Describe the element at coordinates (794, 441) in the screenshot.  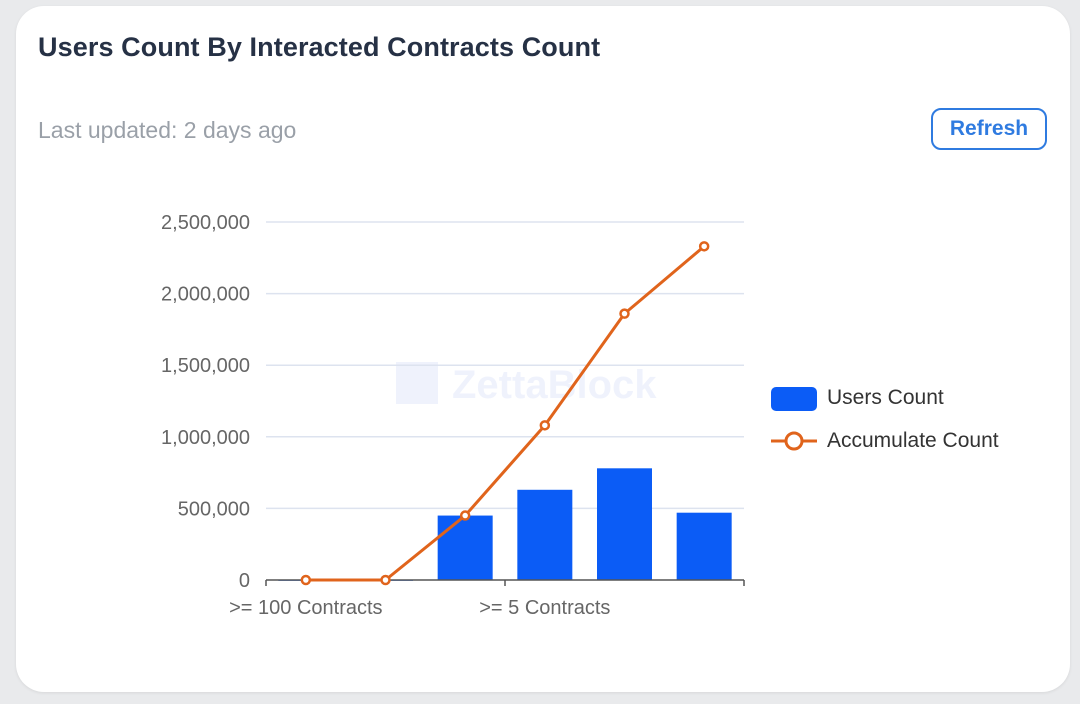
I see `legend-line-swatch` at that location.